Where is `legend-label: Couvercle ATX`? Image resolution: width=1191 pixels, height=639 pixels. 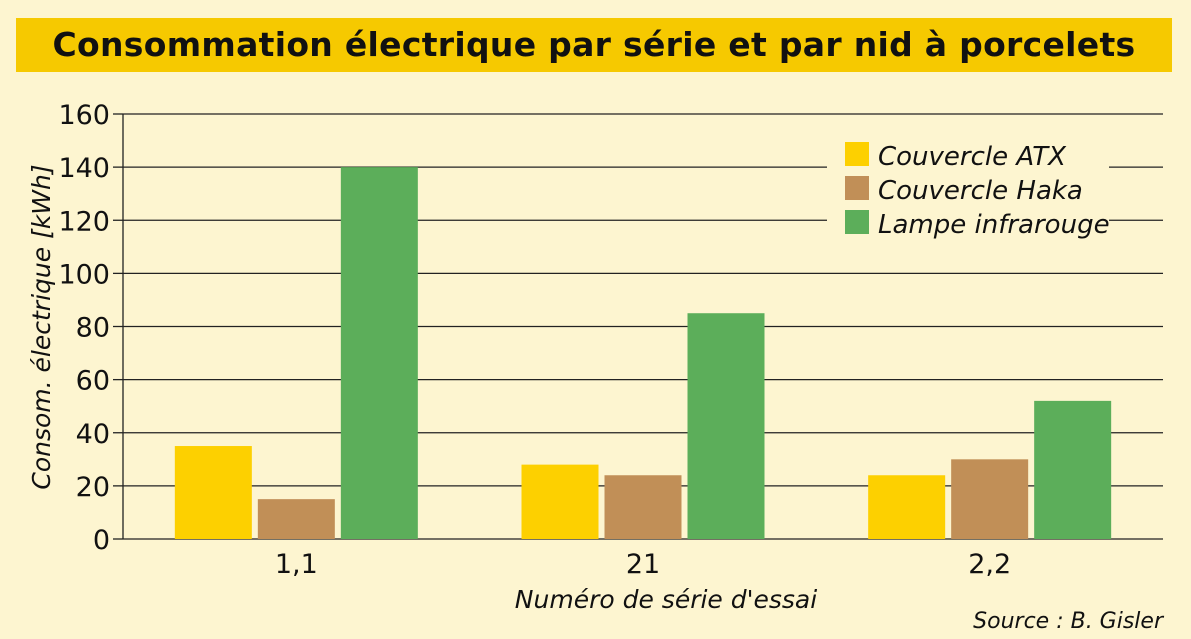 legend-label: Couvercle ATX is located at coordinates (972, 157).